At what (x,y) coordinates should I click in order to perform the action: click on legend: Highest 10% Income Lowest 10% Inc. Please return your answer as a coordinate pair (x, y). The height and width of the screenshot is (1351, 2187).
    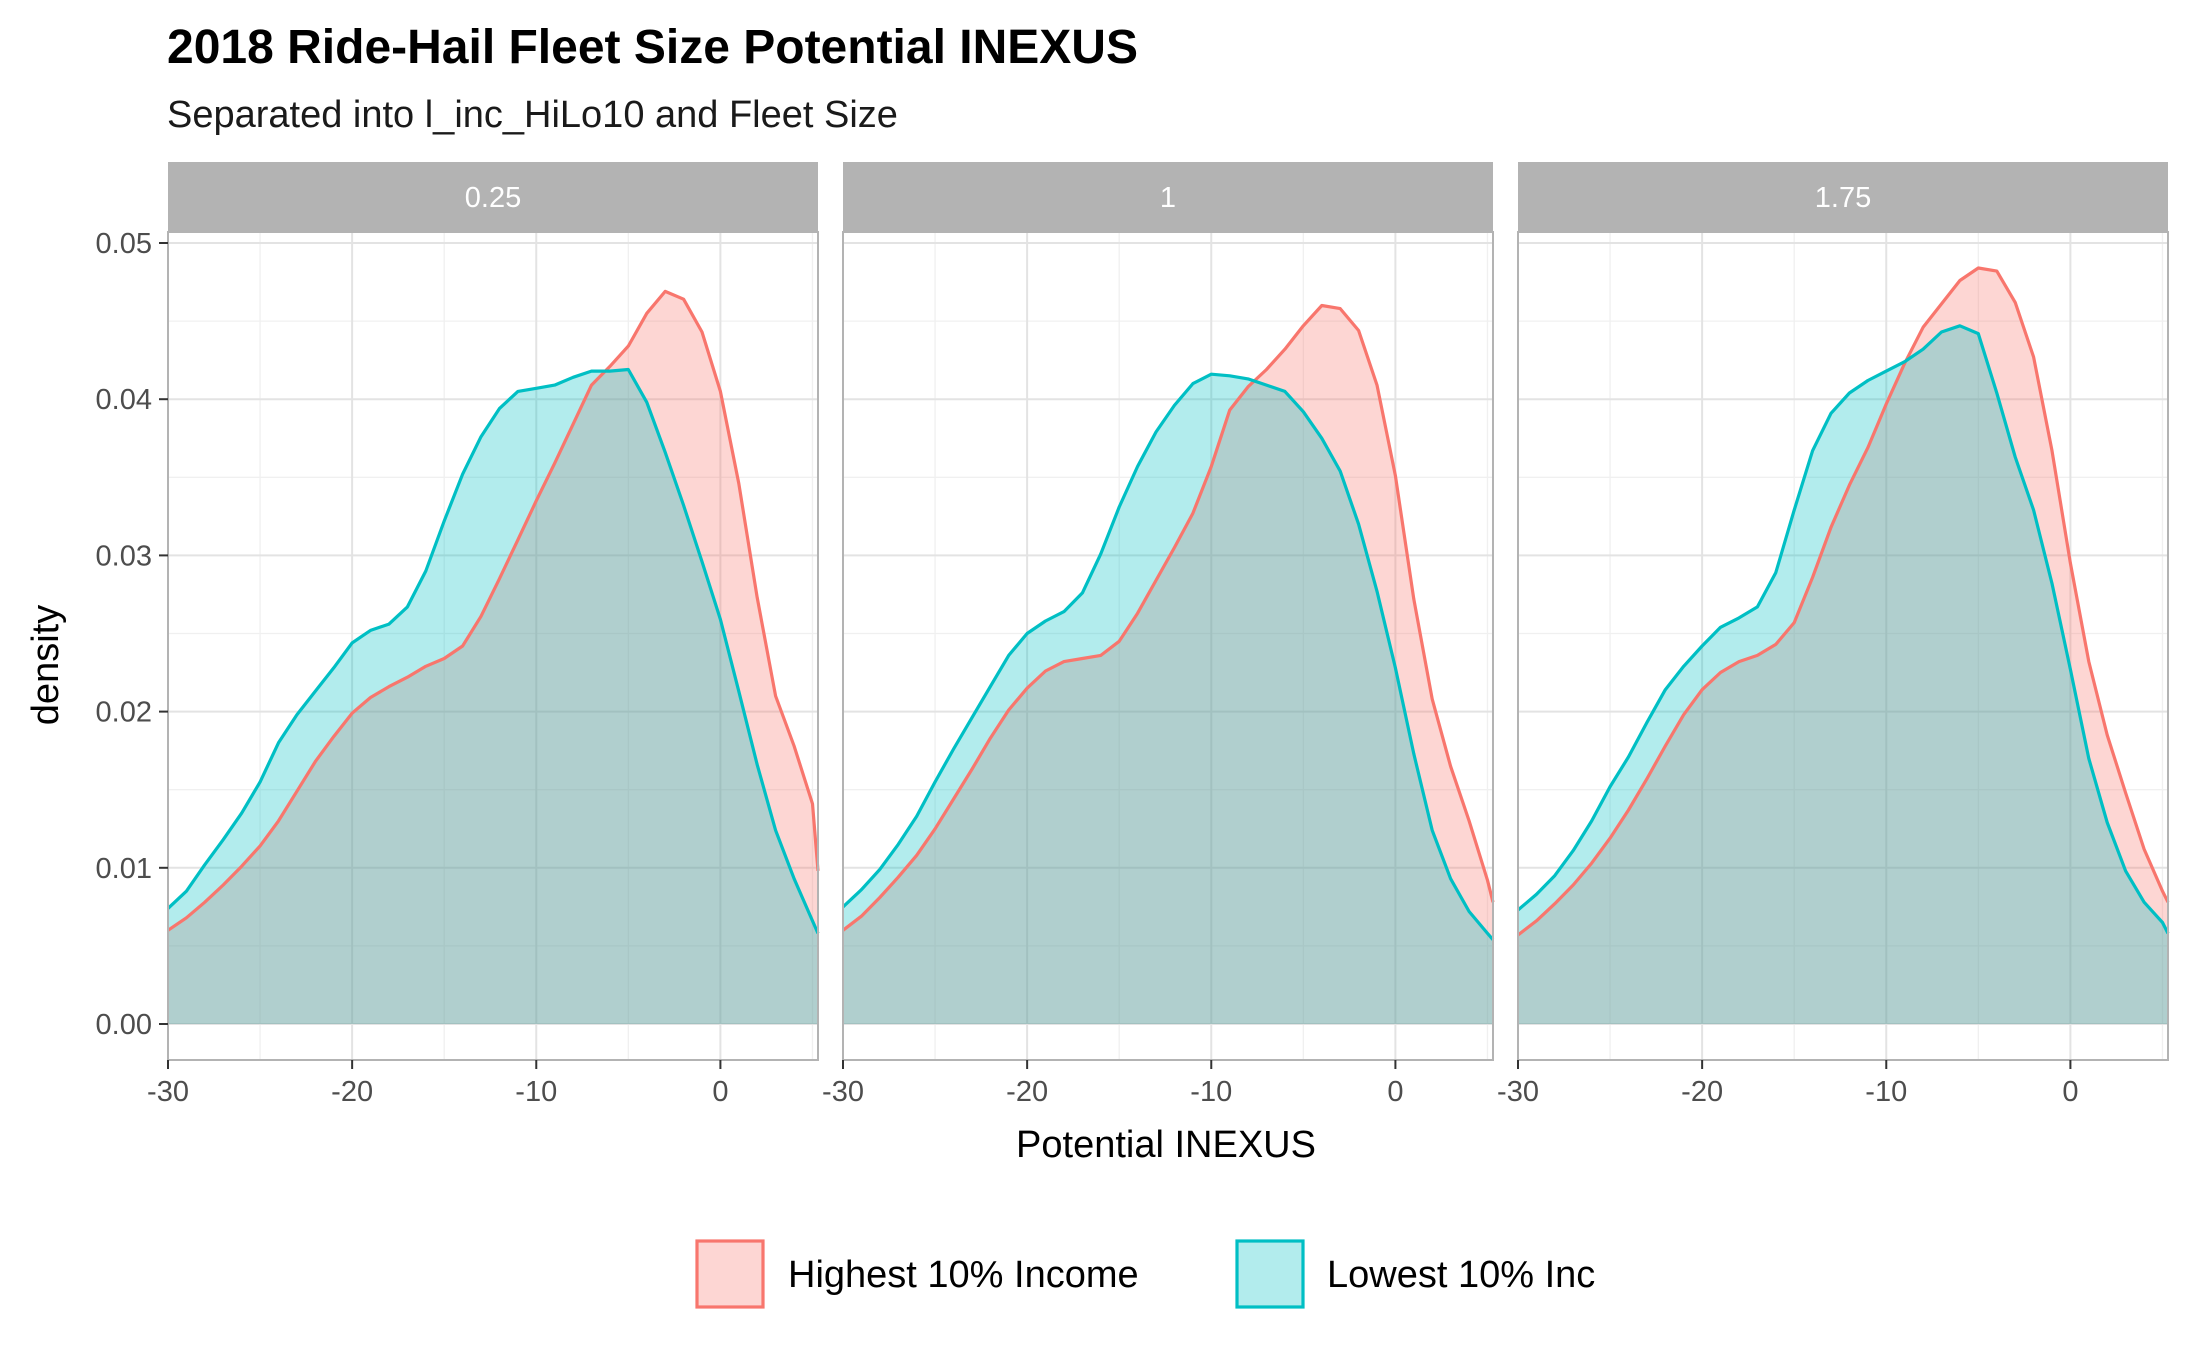
    Looking at the image, I should click on (1145, 1274).